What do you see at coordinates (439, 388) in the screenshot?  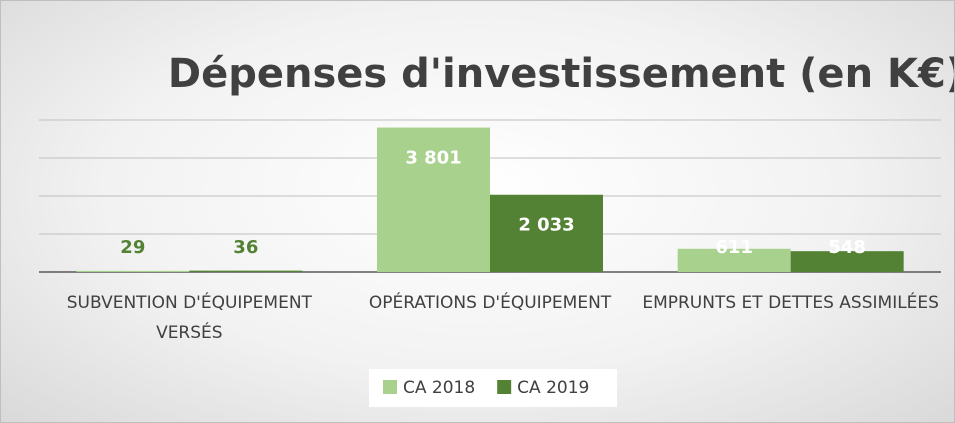 I see `legend-label: CA 2018` at bounding box center [439, 388].